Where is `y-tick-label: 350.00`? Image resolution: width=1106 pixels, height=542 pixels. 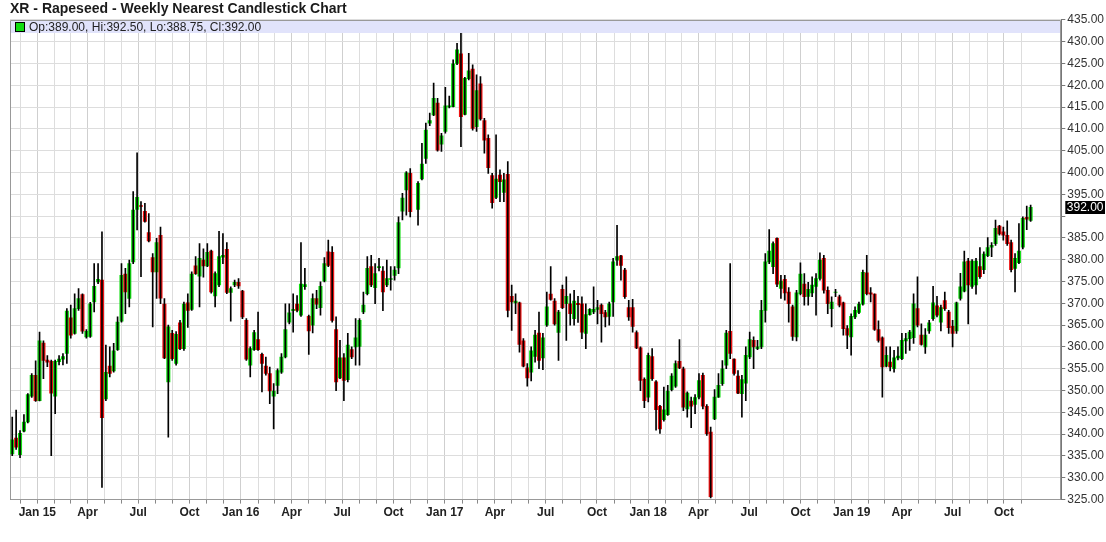 y-tick-label: 350.00 is located at coordinates (1086, 389).